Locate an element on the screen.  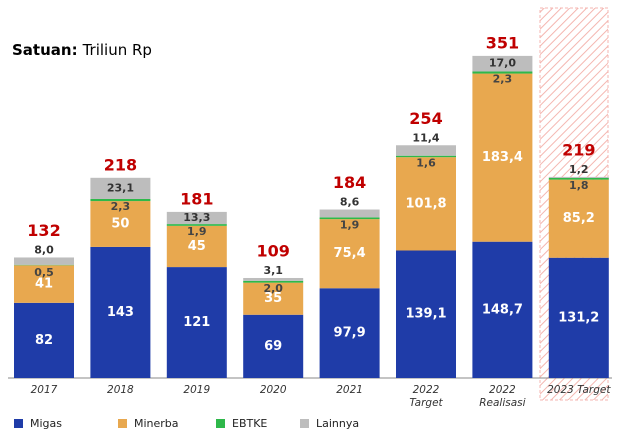
total-label: 184 is located at coordinates (349, 182).